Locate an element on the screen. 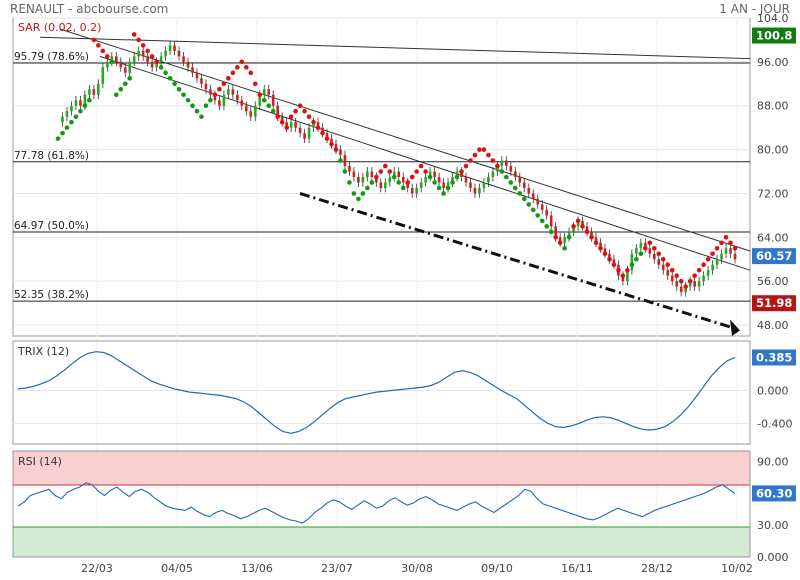 This screenshot has height=580, width=800. y-tick-label: 64.00 is located at coordinates (773, 237).